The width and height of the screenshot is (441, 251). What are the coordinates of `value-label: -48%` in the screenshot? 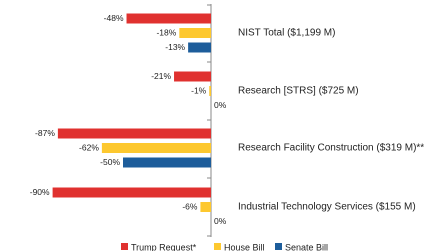 It's located at (114, 18).